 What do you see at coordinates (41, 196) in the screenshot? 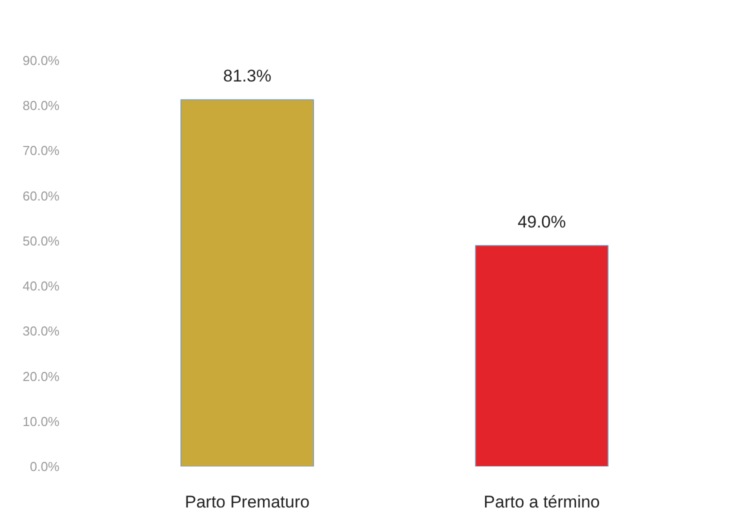
I see `y-tick-label: 60.0%` at bounding box center [41, 196].